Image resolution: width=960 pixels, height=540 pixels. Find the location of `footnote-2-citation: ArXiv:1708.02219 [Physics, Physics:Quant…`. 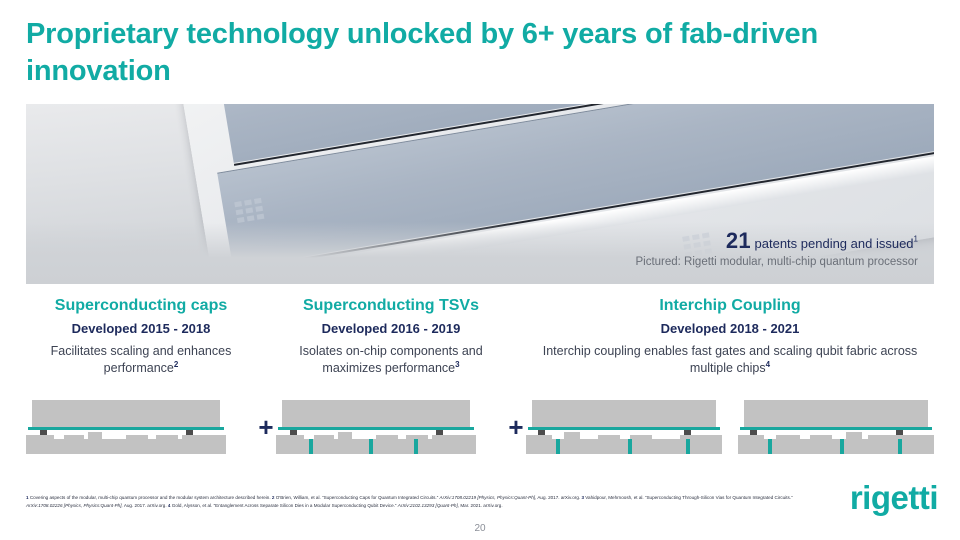

footnote-2-citation: ArXiv:1708.02219 [Physics, Physics:Quant… is located at coordinates (488, 497).